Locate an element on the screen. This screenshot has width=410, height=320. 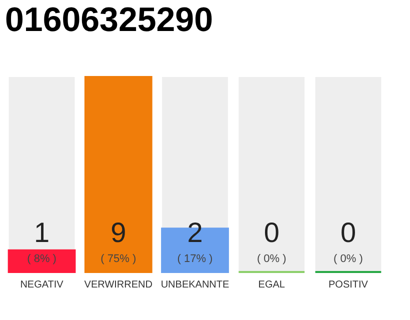
x-tick-label: NEGATIV is located at coordinates (42, 285).